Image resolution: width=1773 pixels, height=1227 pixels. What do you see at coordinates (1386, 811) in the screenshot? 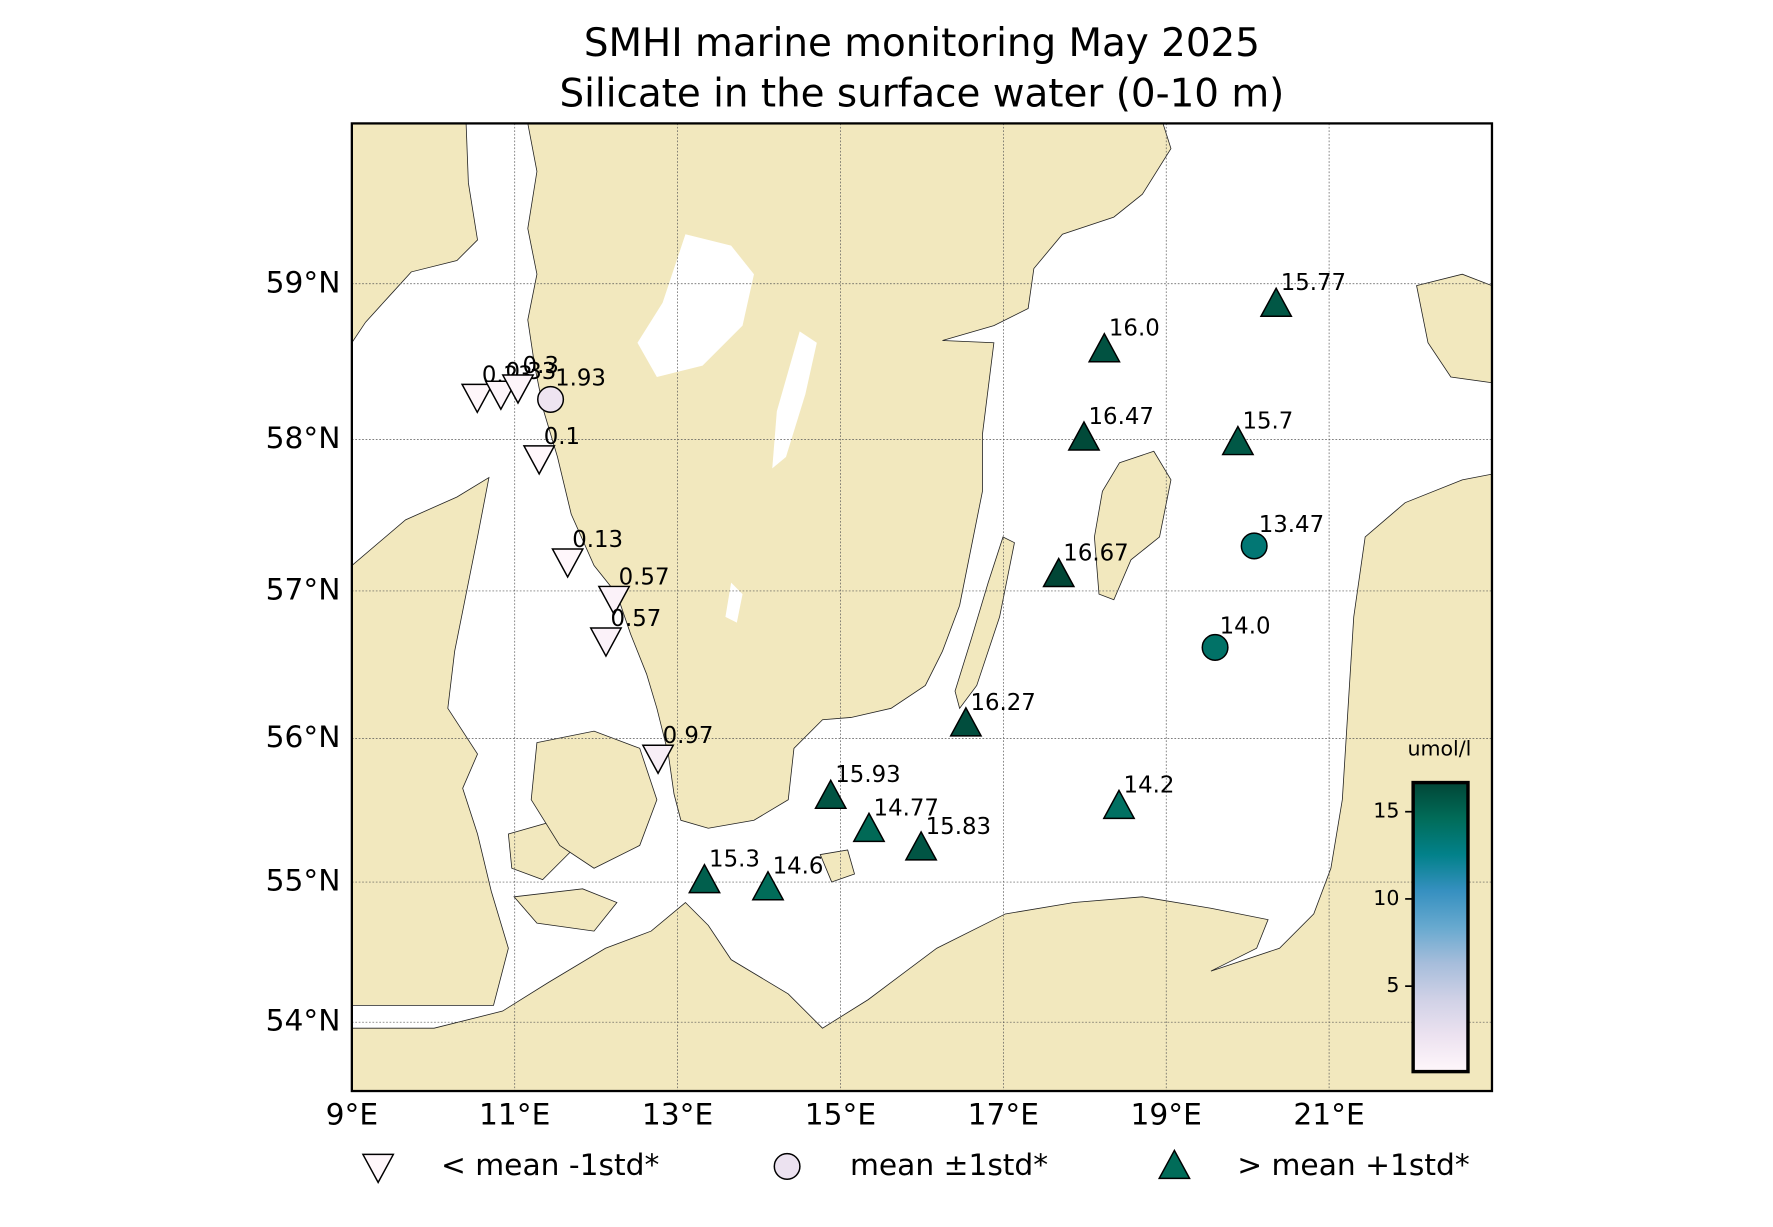
I see `colorbar-tick-label: 15` at bounding box center [1386, 811].